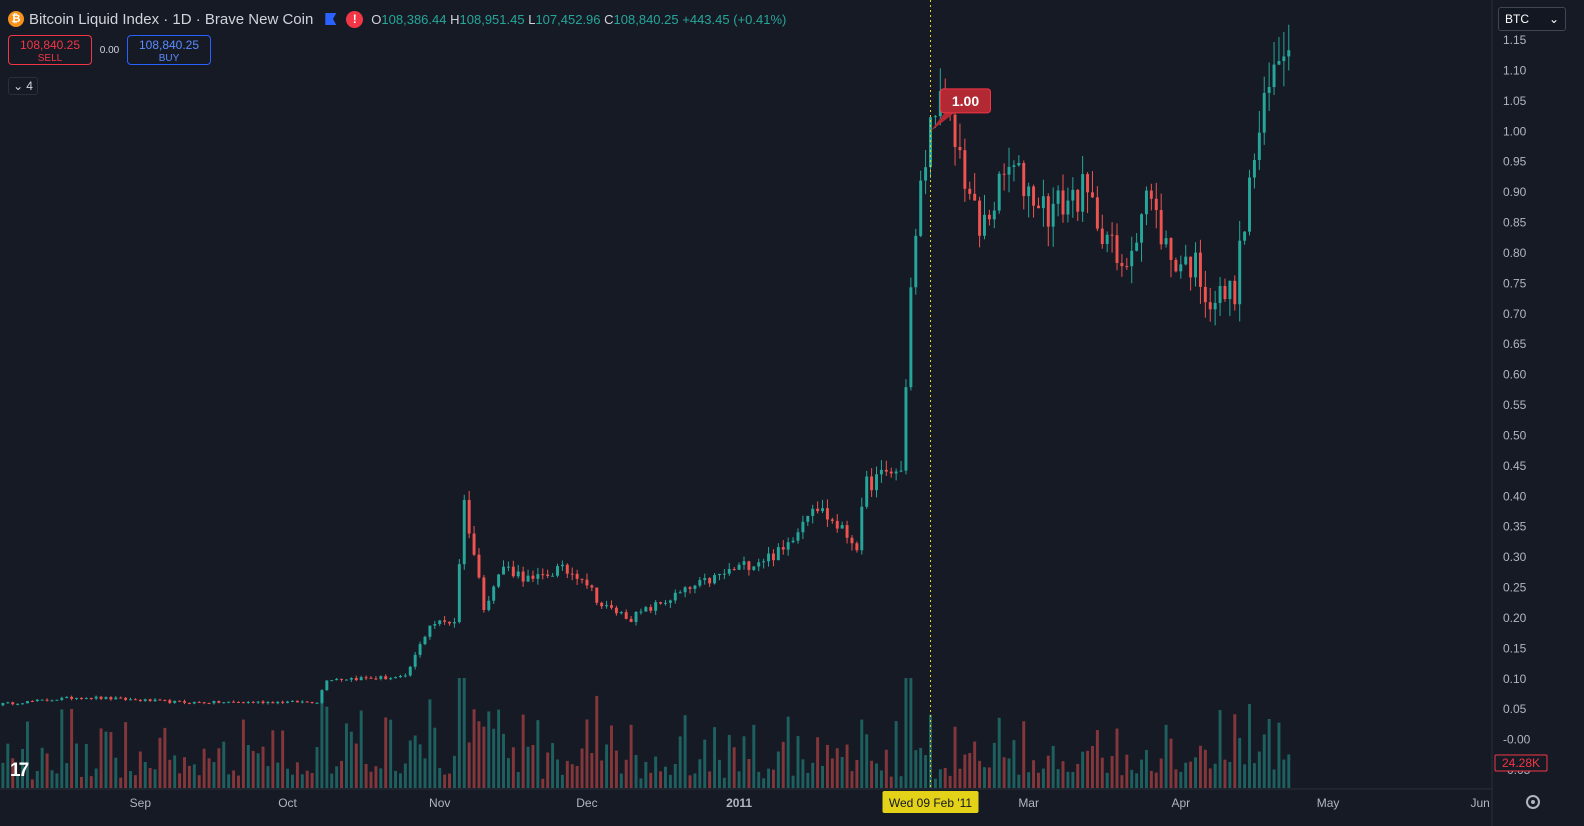  I want to click on tradingview-logo-icon: 17, so click(19, 770).